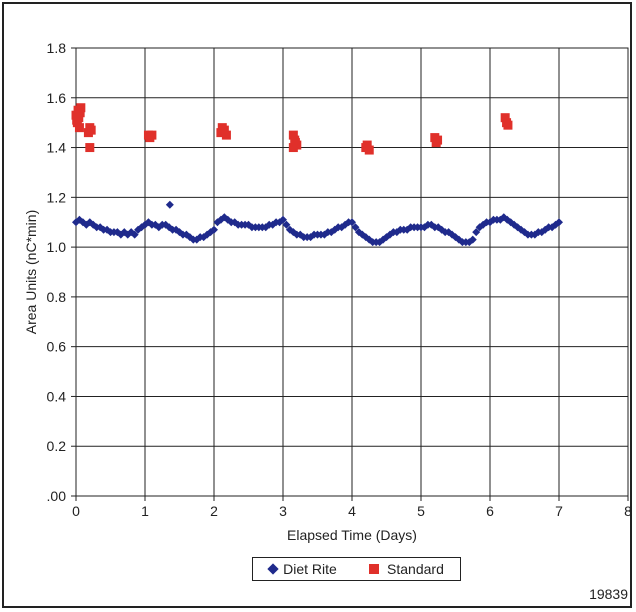  What do you see at coordinates (352, 511) in the screenshot?
I see `x-tick-label: 4` at bounding box center [352, 511].